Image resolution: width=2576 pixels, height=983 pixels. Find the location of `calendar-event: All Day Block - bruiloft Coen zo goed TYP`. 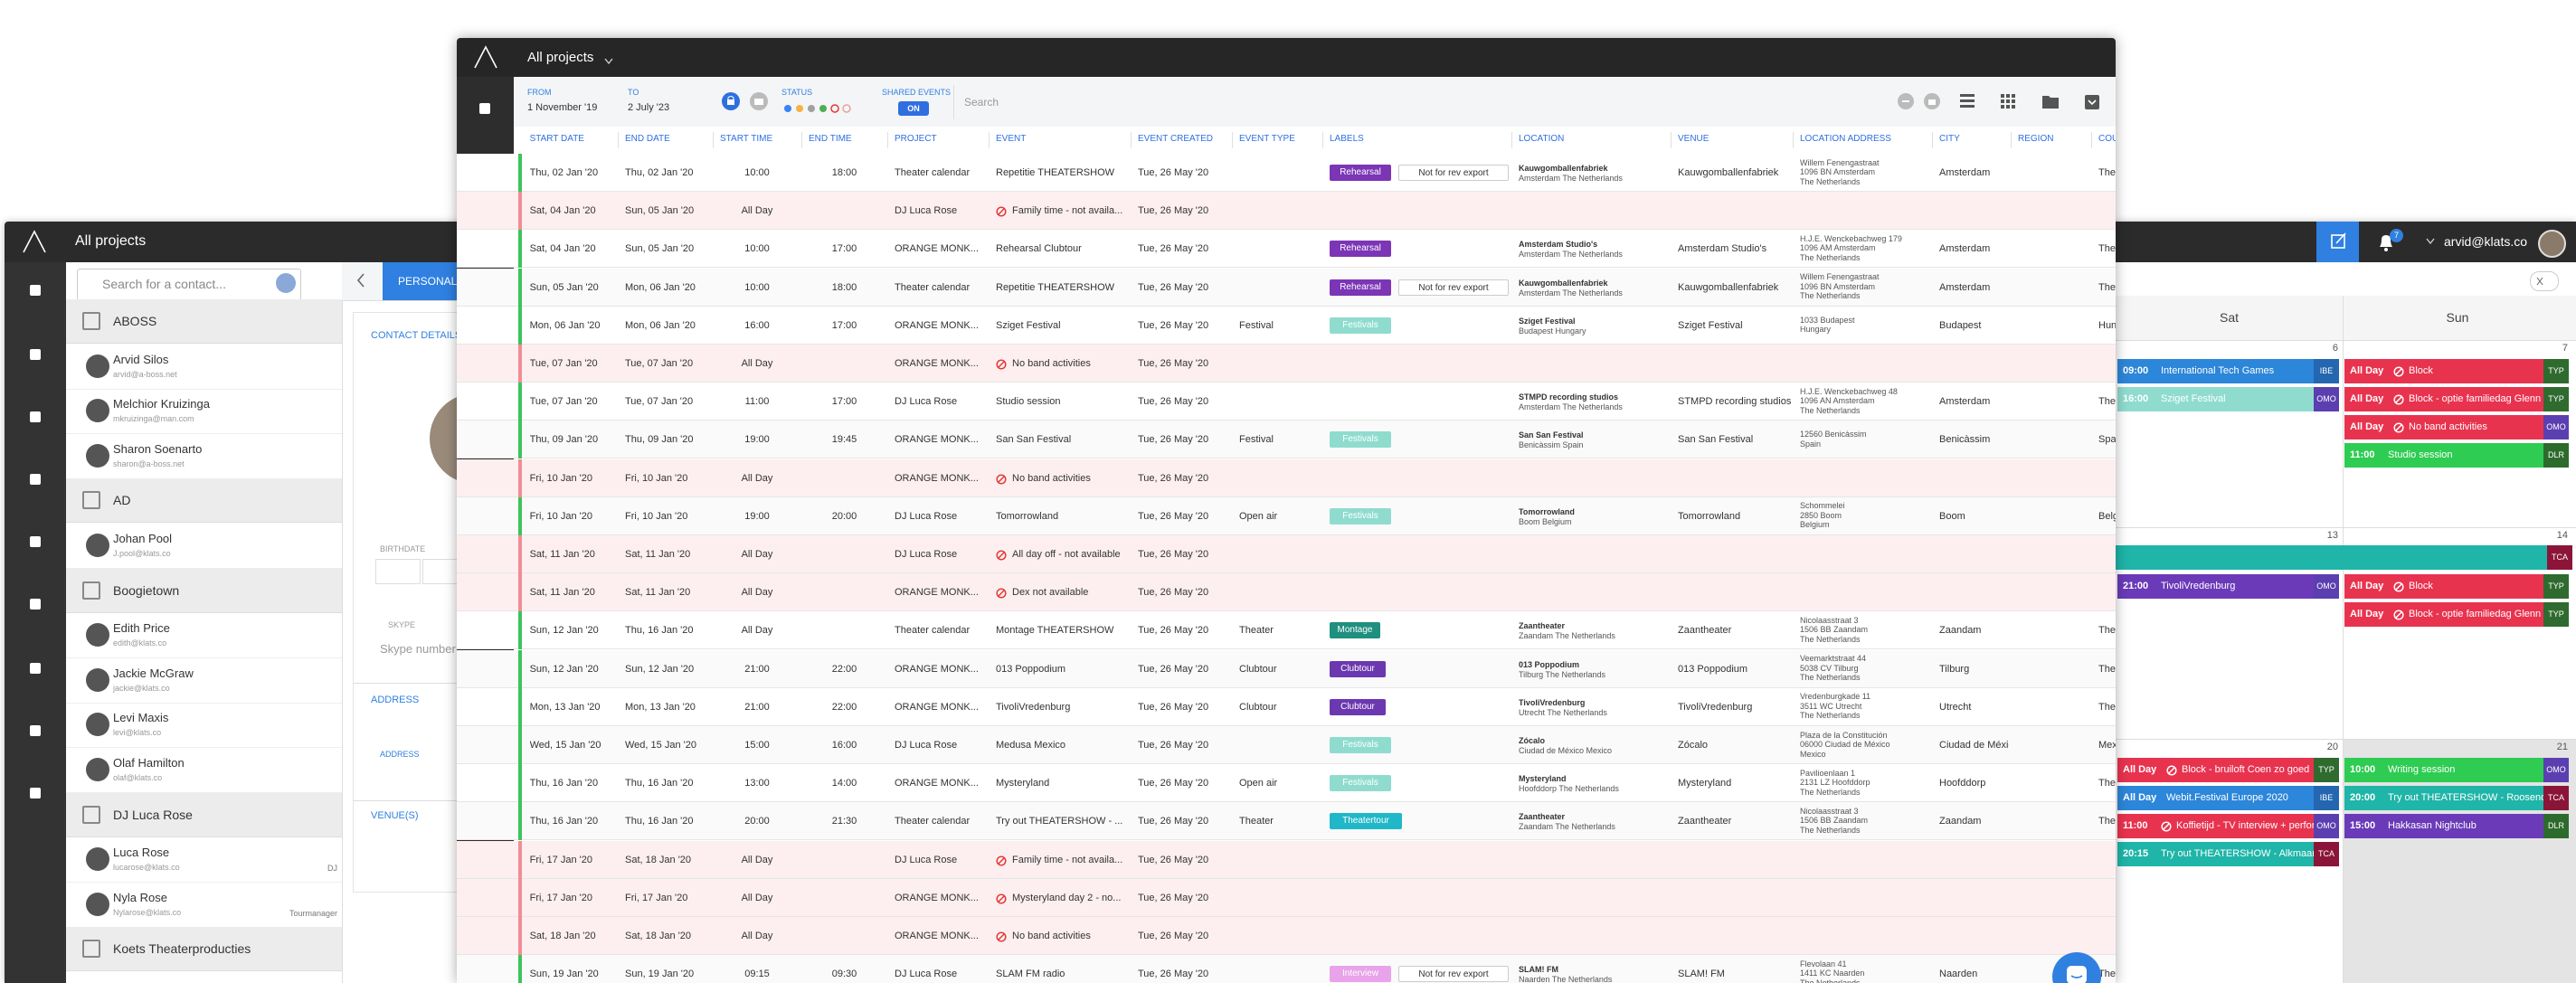

calendar-event: All Day Block - bruiloft Coen zo goed TYP is located at coordinates (2228, 770).